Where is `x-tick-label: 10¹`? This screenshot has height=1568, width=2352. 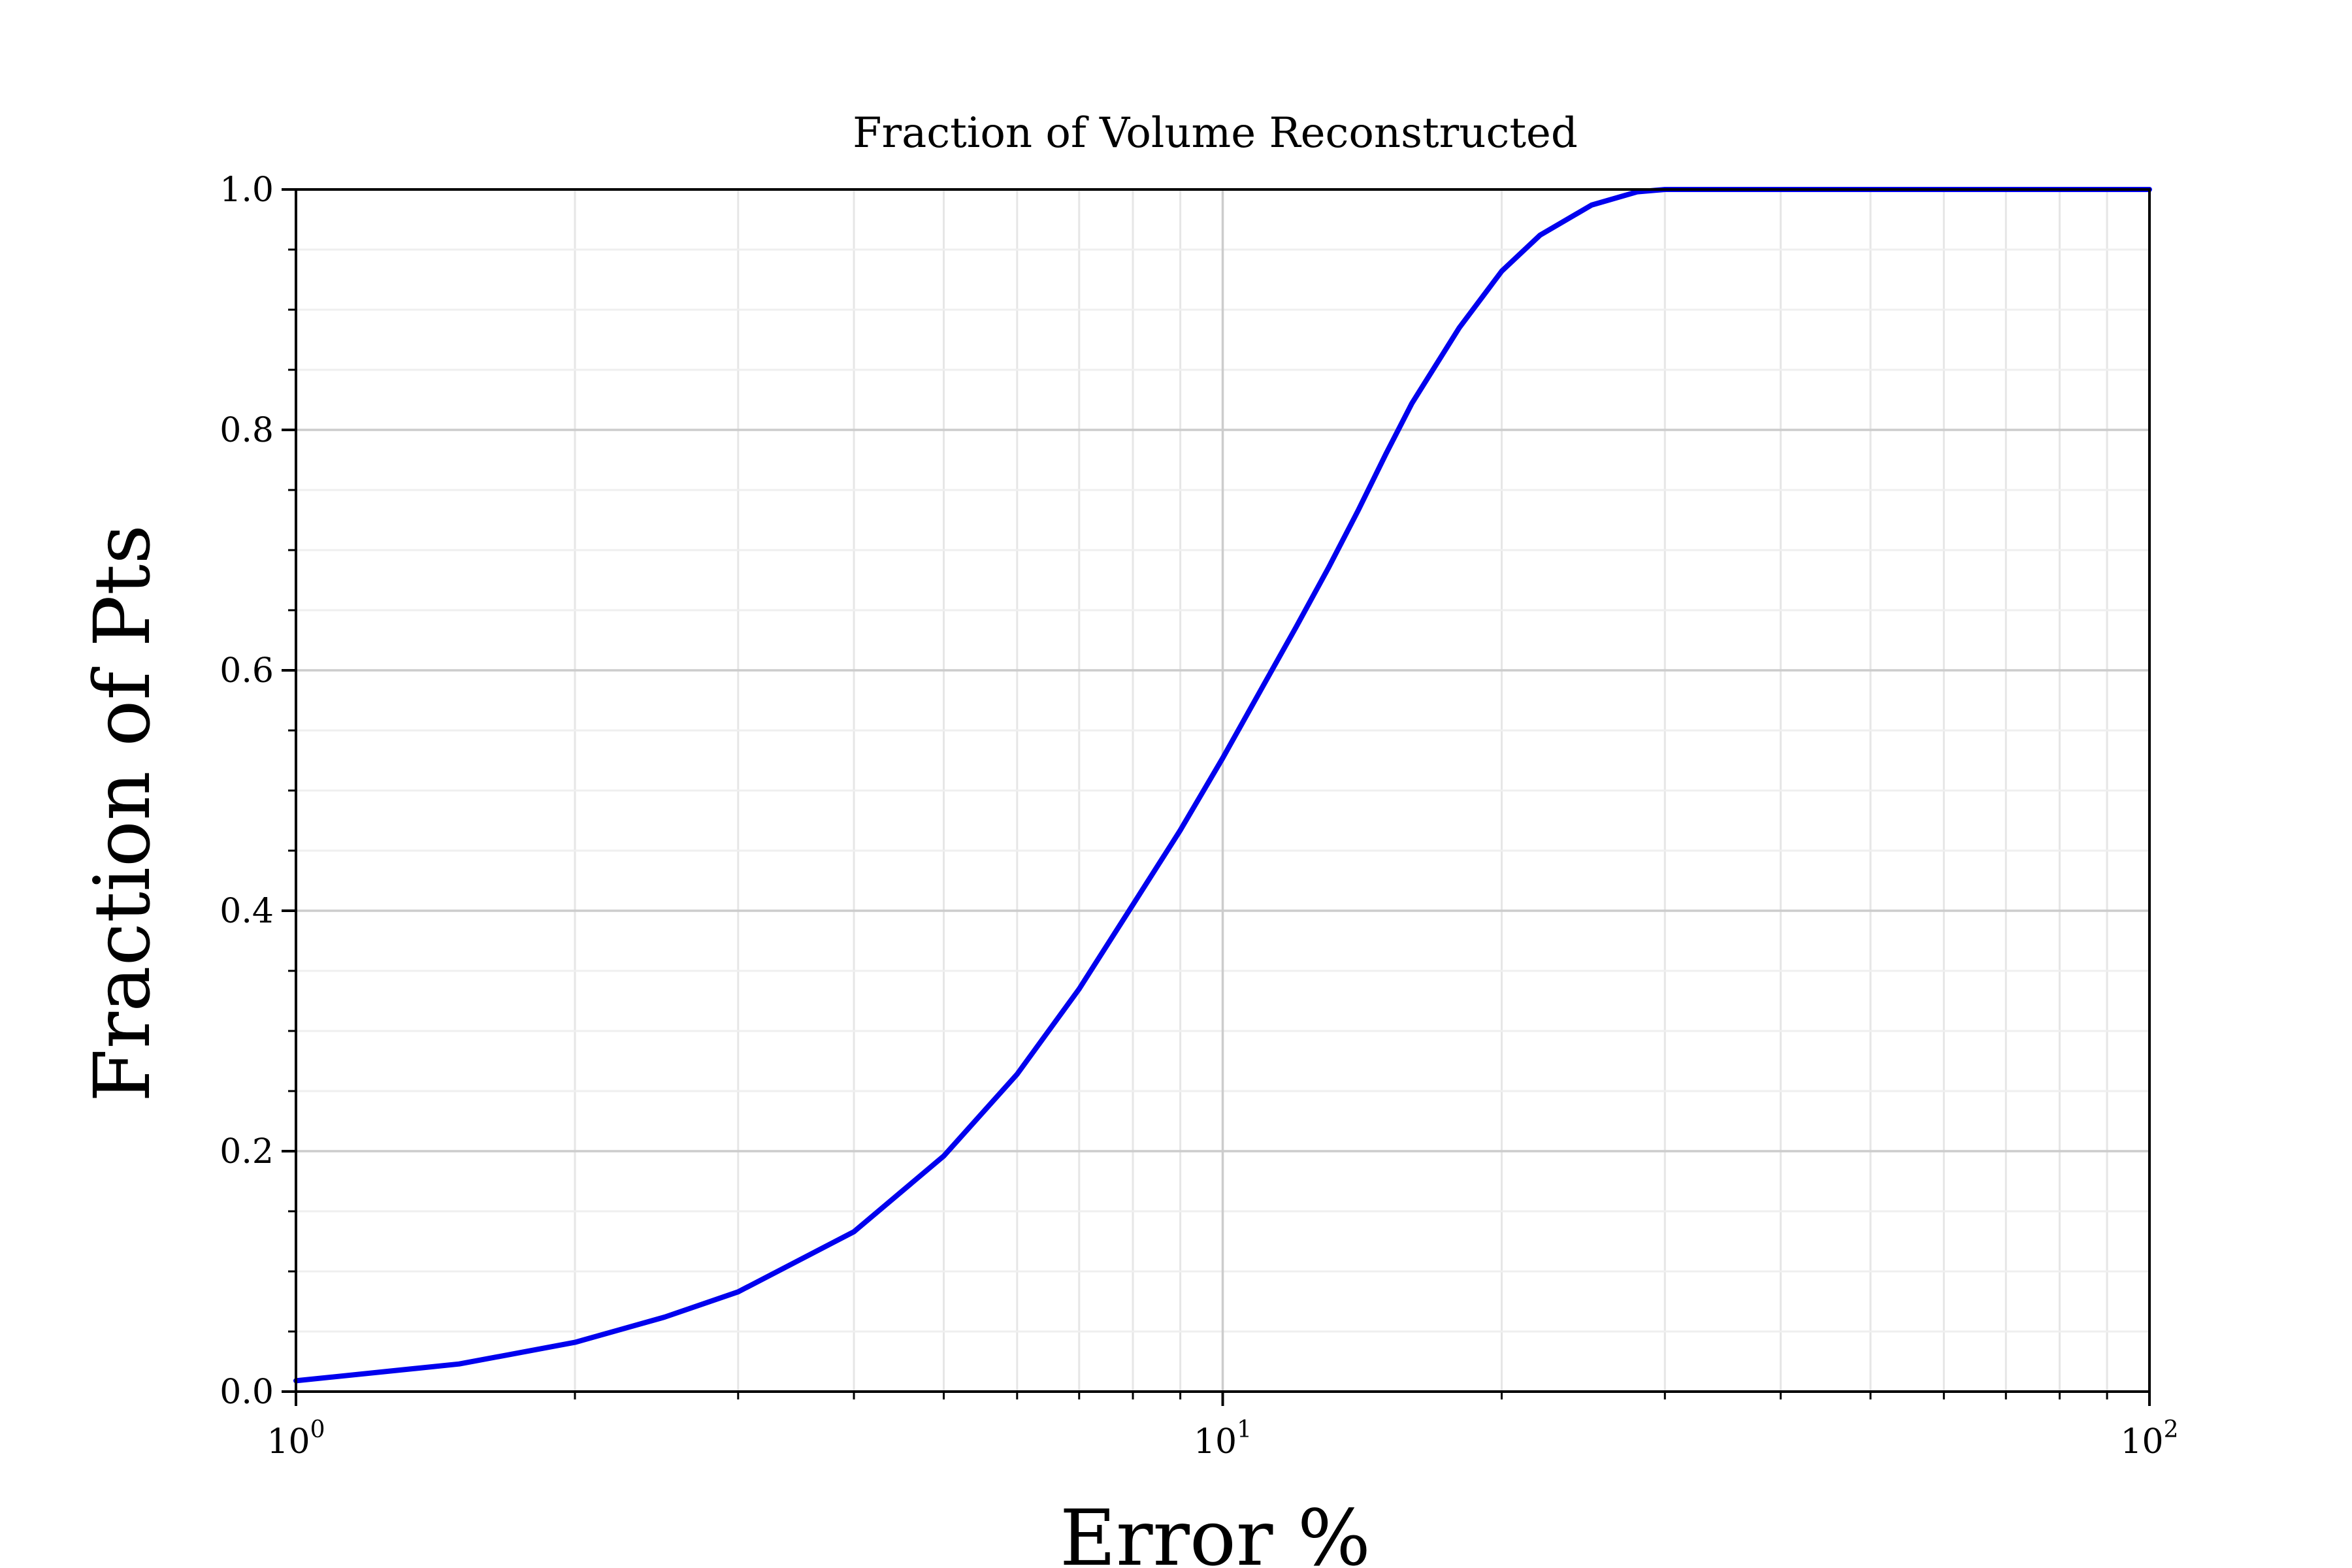
x-tick-label: 10¹ is located at coordinates (1223, 1439).